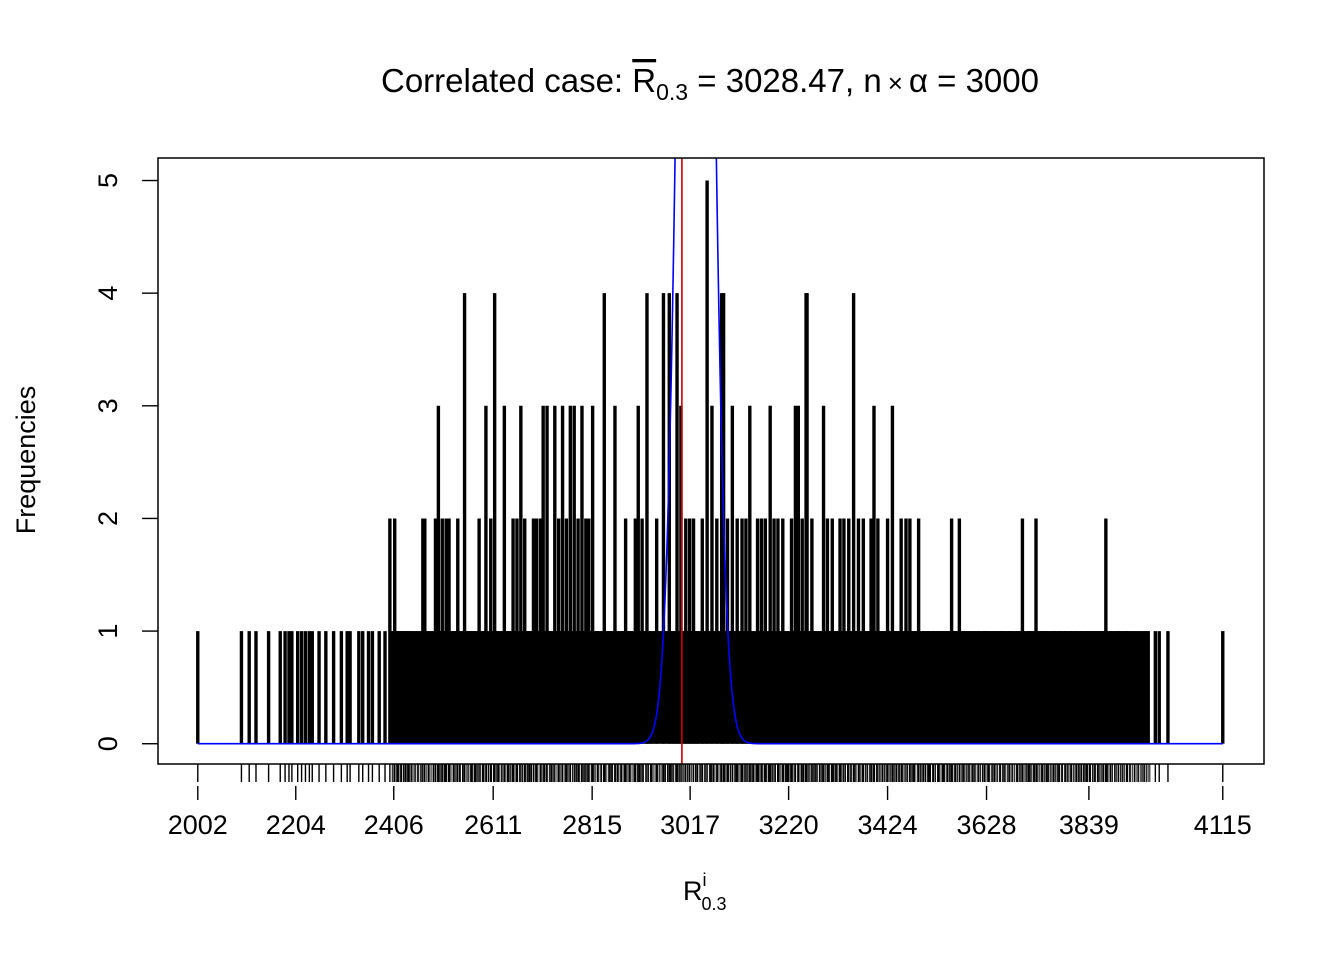  I want to click on title-alpha-symbol: α, so click(918, 80).